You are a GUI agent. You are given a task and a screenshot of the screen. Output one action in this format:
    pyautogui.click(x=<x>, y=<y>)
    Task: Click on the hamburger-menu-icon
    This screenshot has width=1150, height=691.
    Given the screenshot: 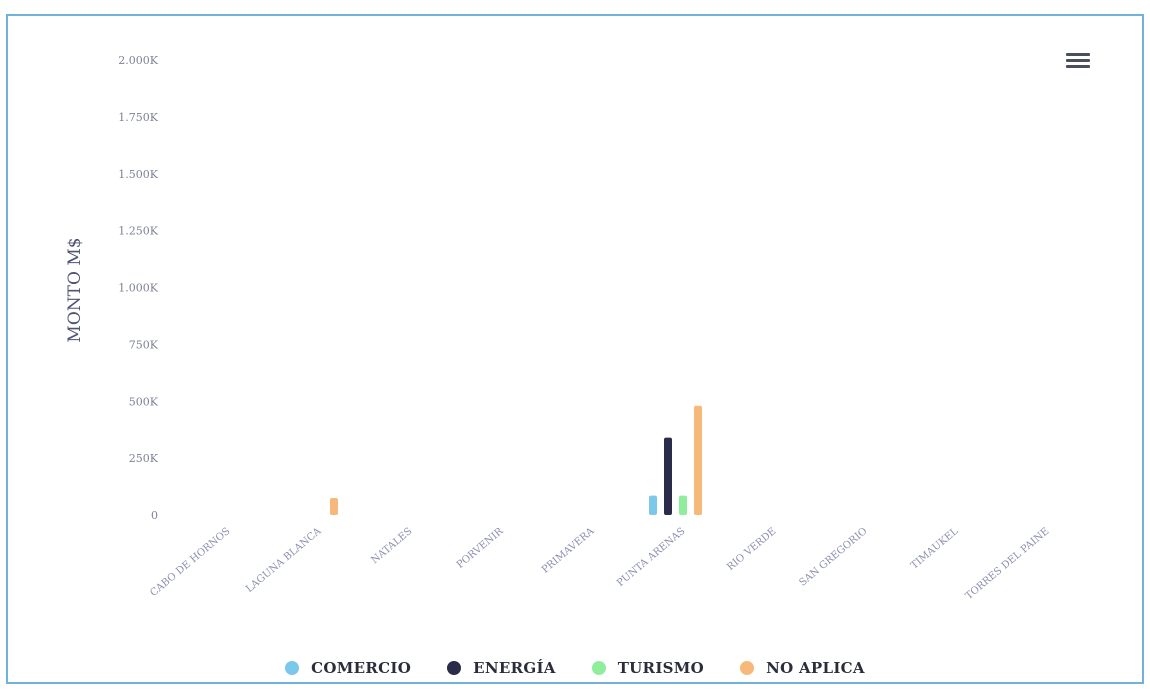 What is the action you would take?
    pyautogui.click(x=1078, y=54)
    